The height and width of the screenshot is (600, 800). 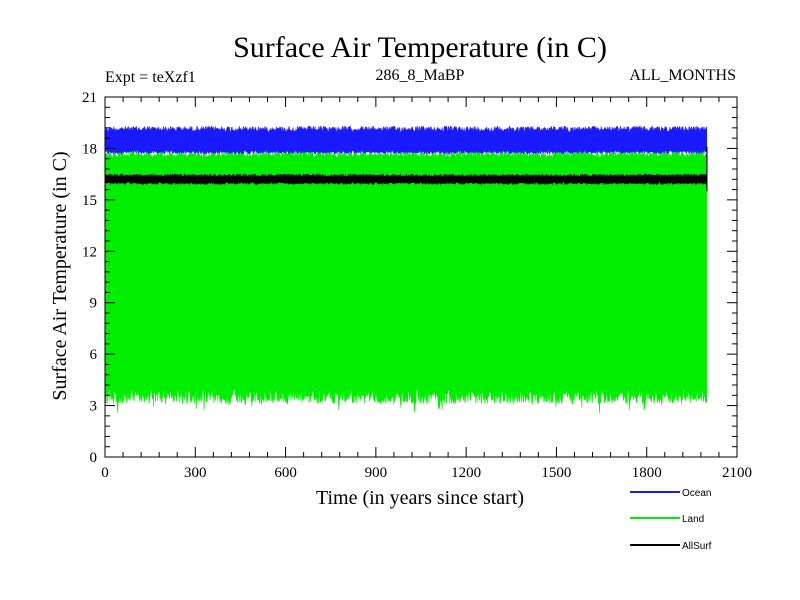 I want to click on x-axis-label: Time (in years since start), so click(x=420, y=498).